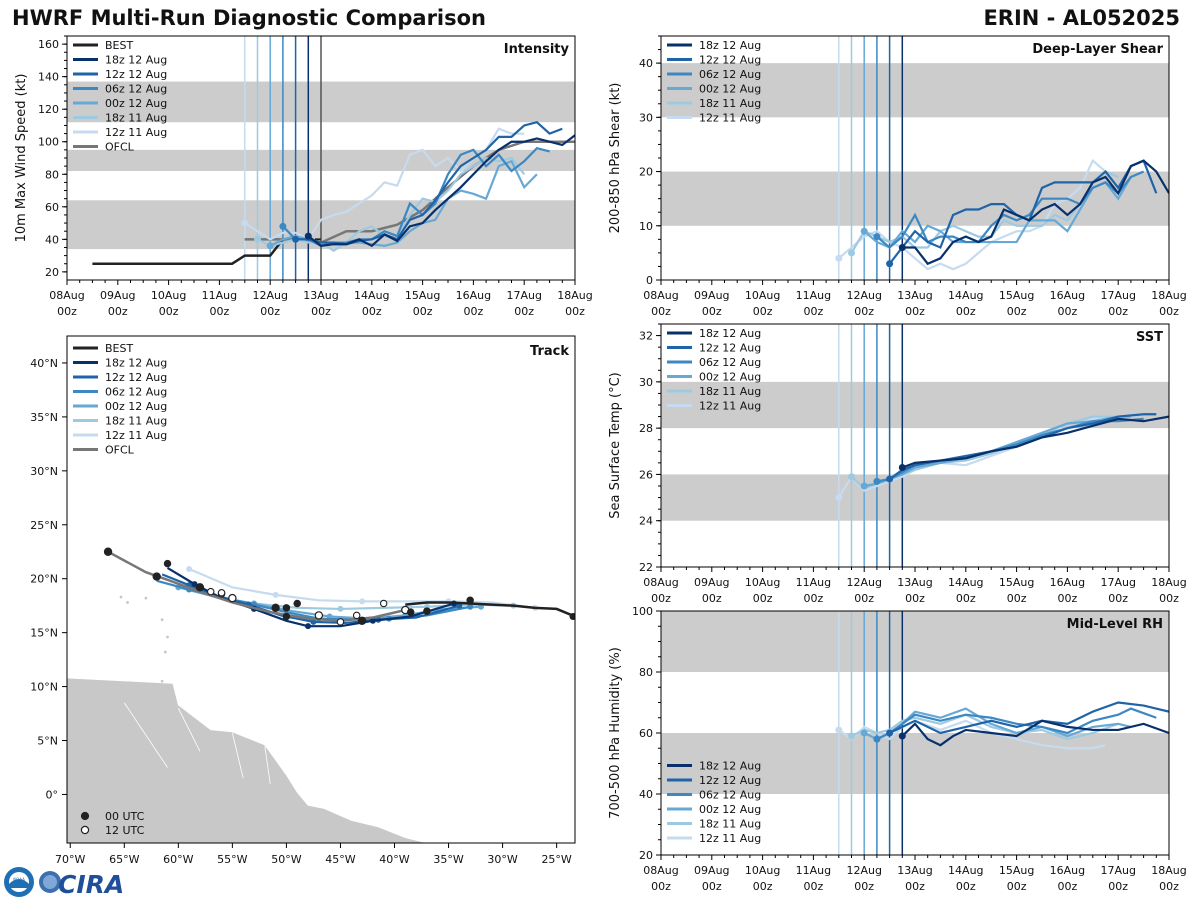  I want to click on intensity-panel-title: Intensity, so click(537, 49).